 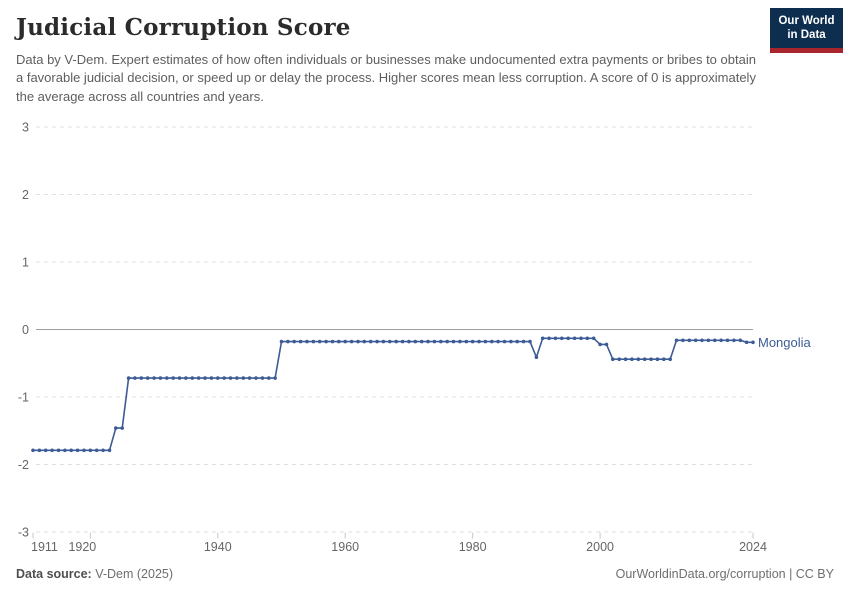 I want to click on owid-logo-line1: Our World, so click(x=806, y=21).